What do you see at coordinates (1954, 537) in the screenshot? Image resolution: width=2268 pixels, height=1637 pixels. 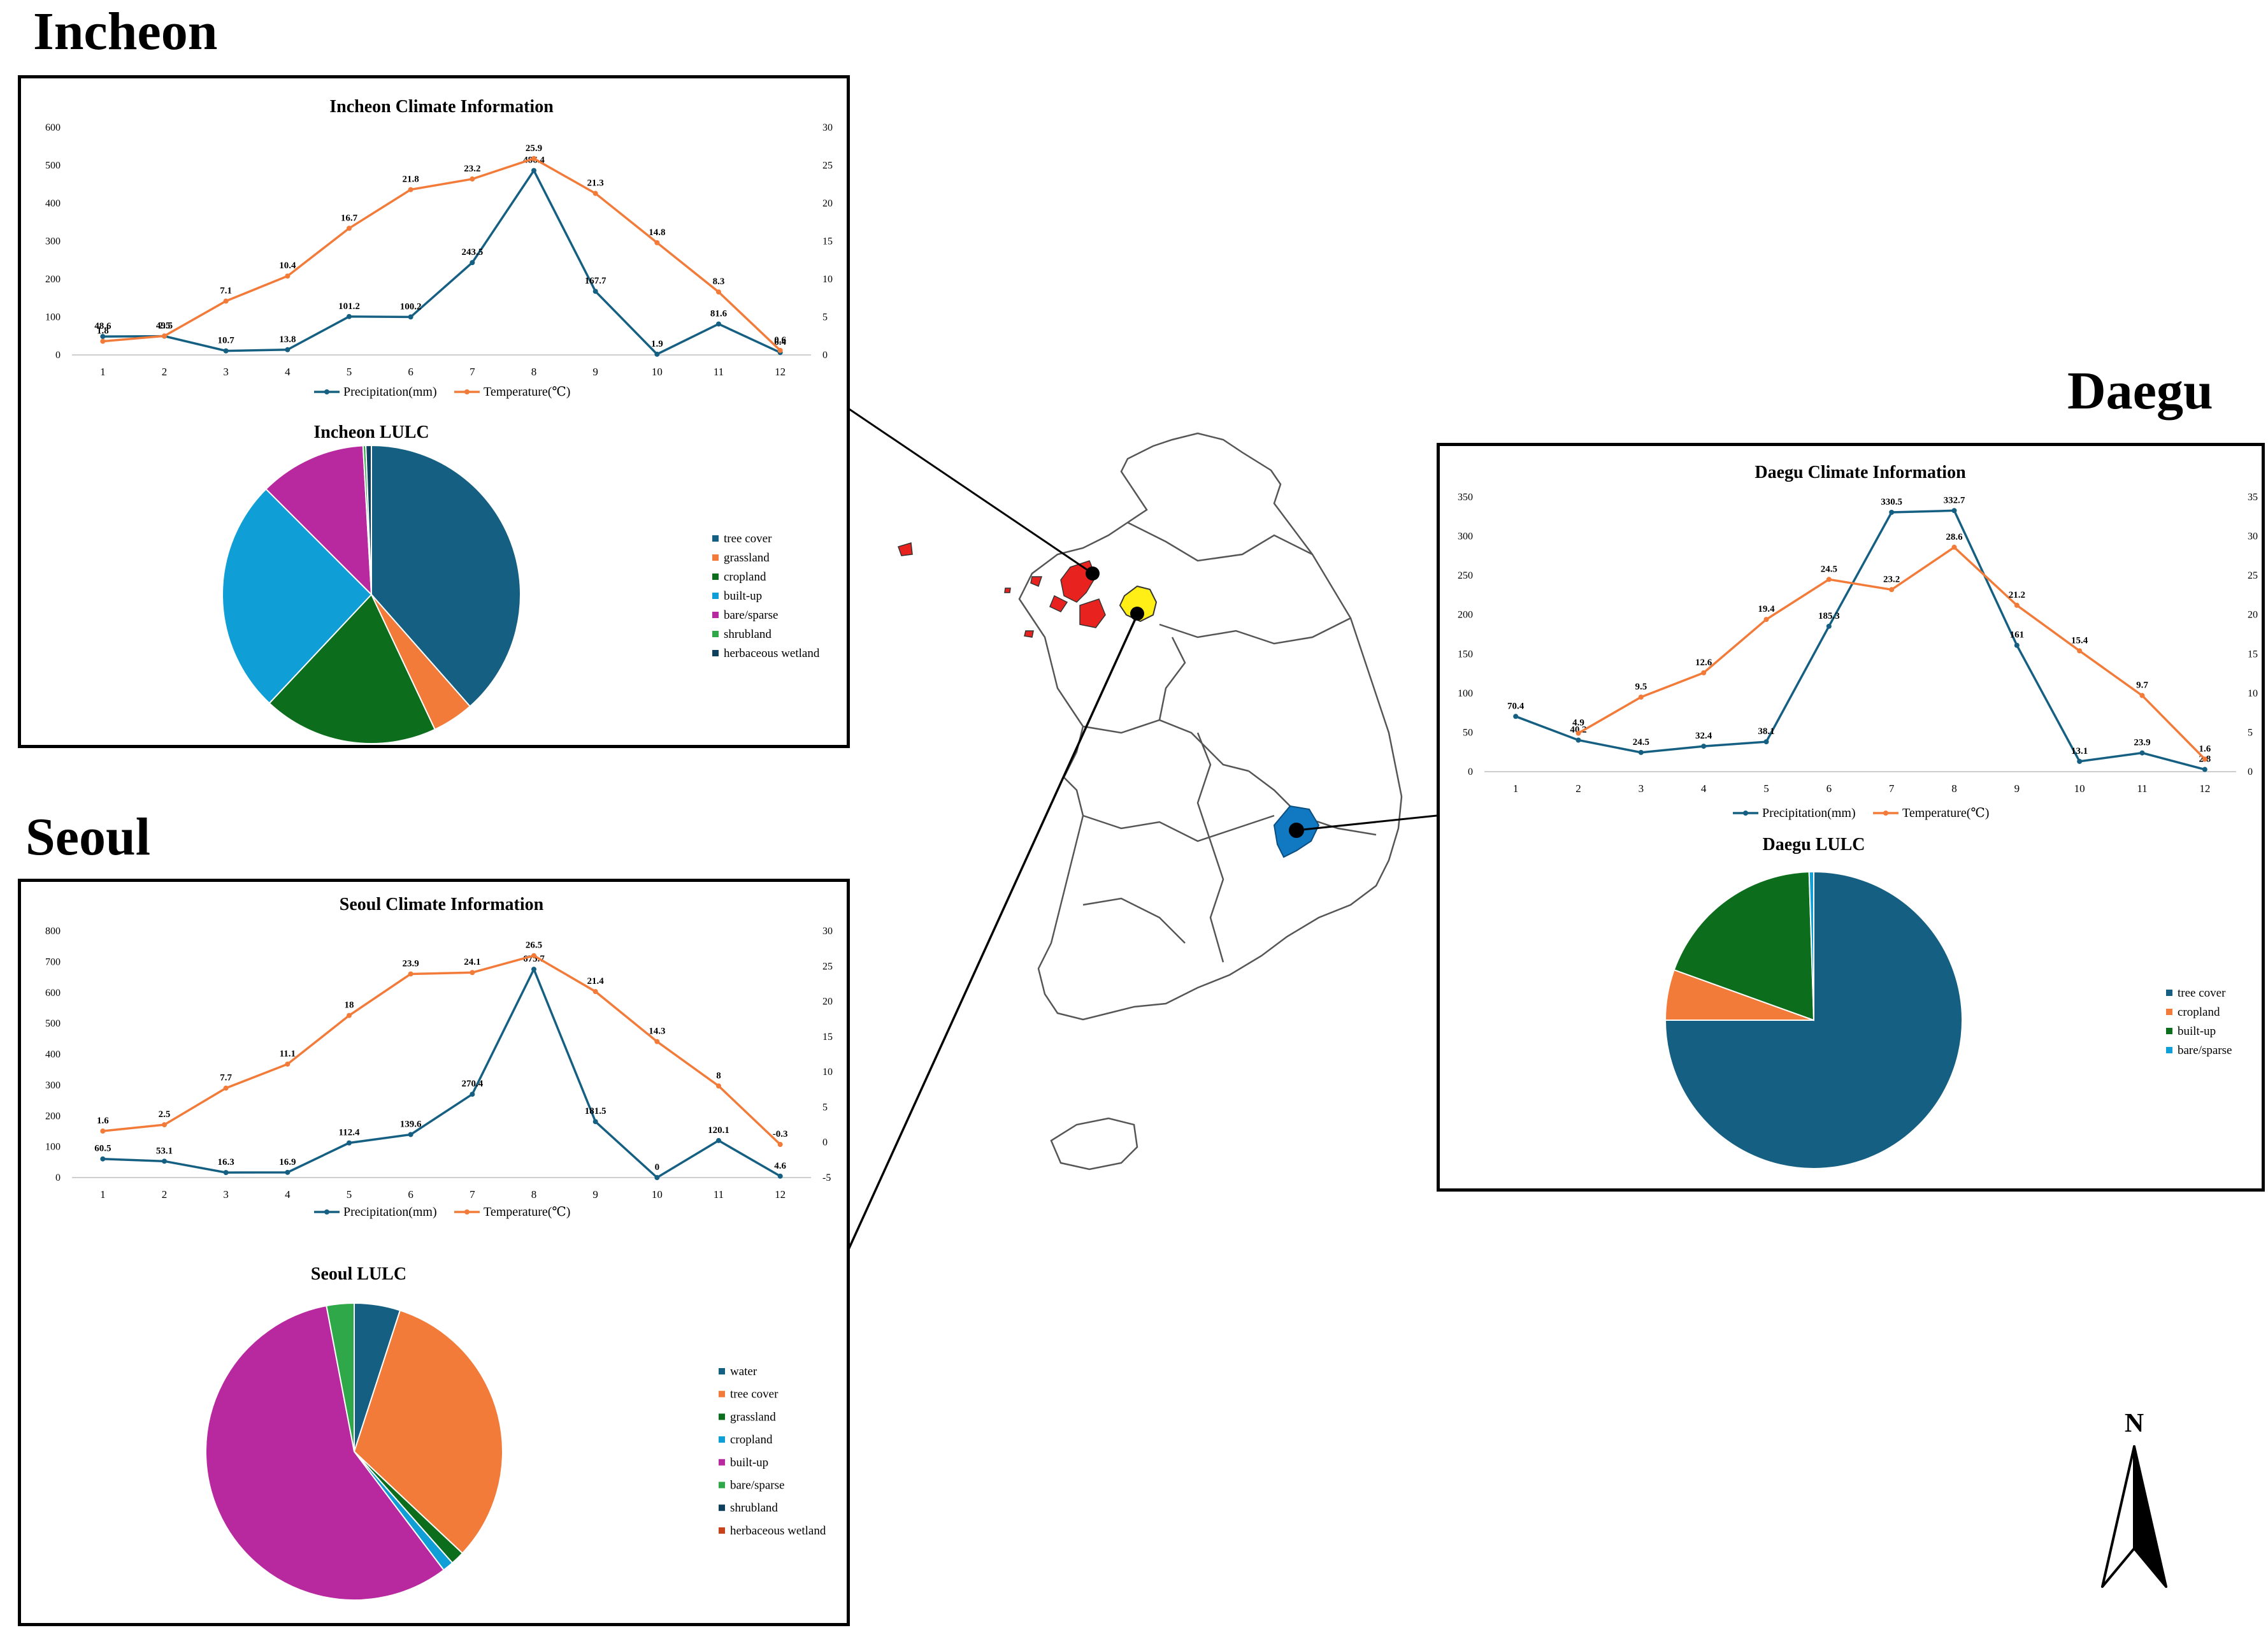 I see `data-label: 28.6` at bounding box center [1954, 537].